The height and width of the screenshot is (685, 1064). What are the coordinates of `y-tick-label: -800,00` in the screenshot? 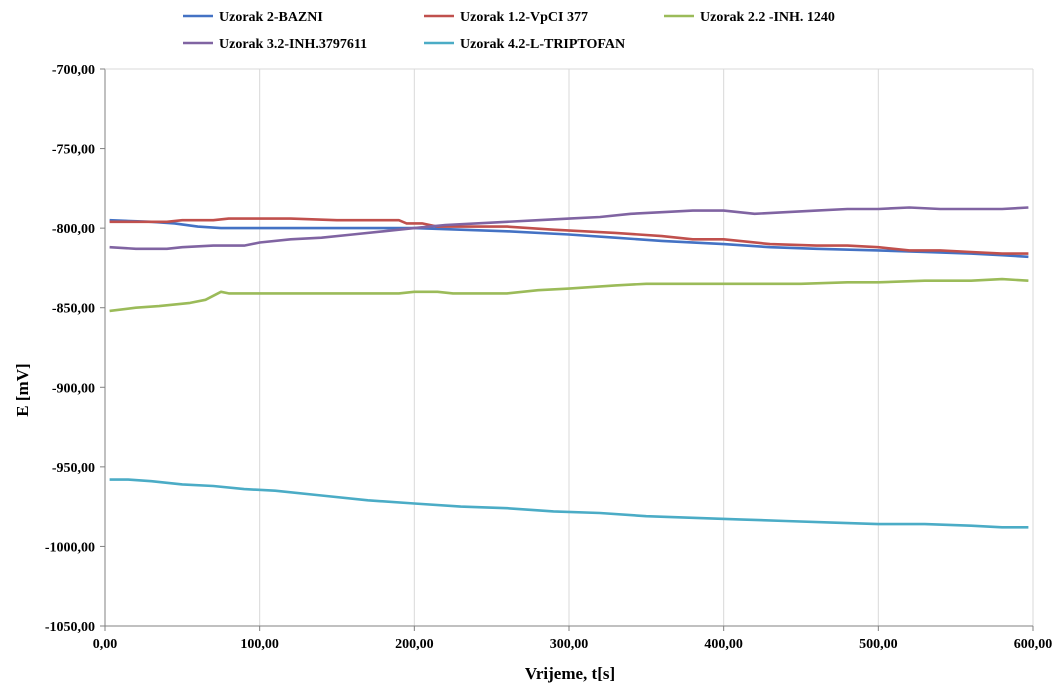 It's located at (73, 229).